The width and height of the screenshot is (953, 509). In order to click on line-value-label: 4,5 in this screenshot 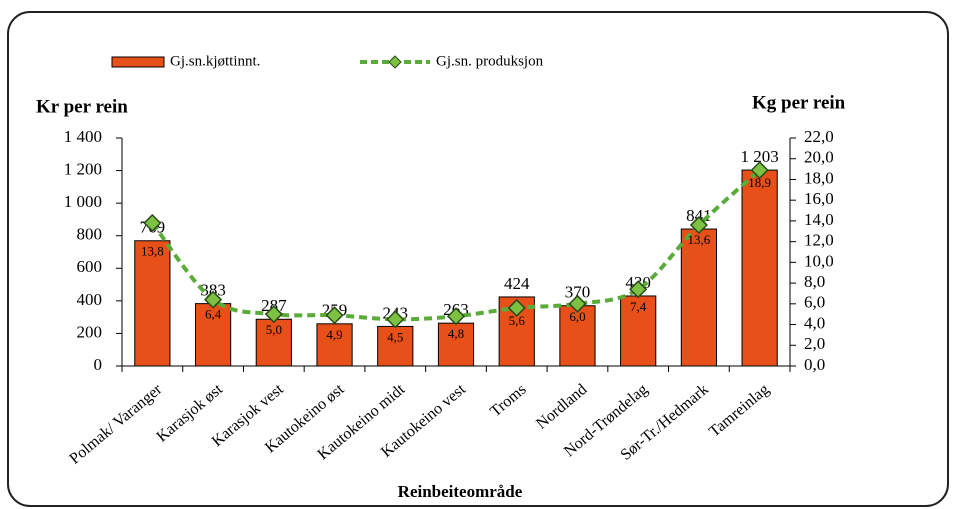, I will do `click(395, 336)`.